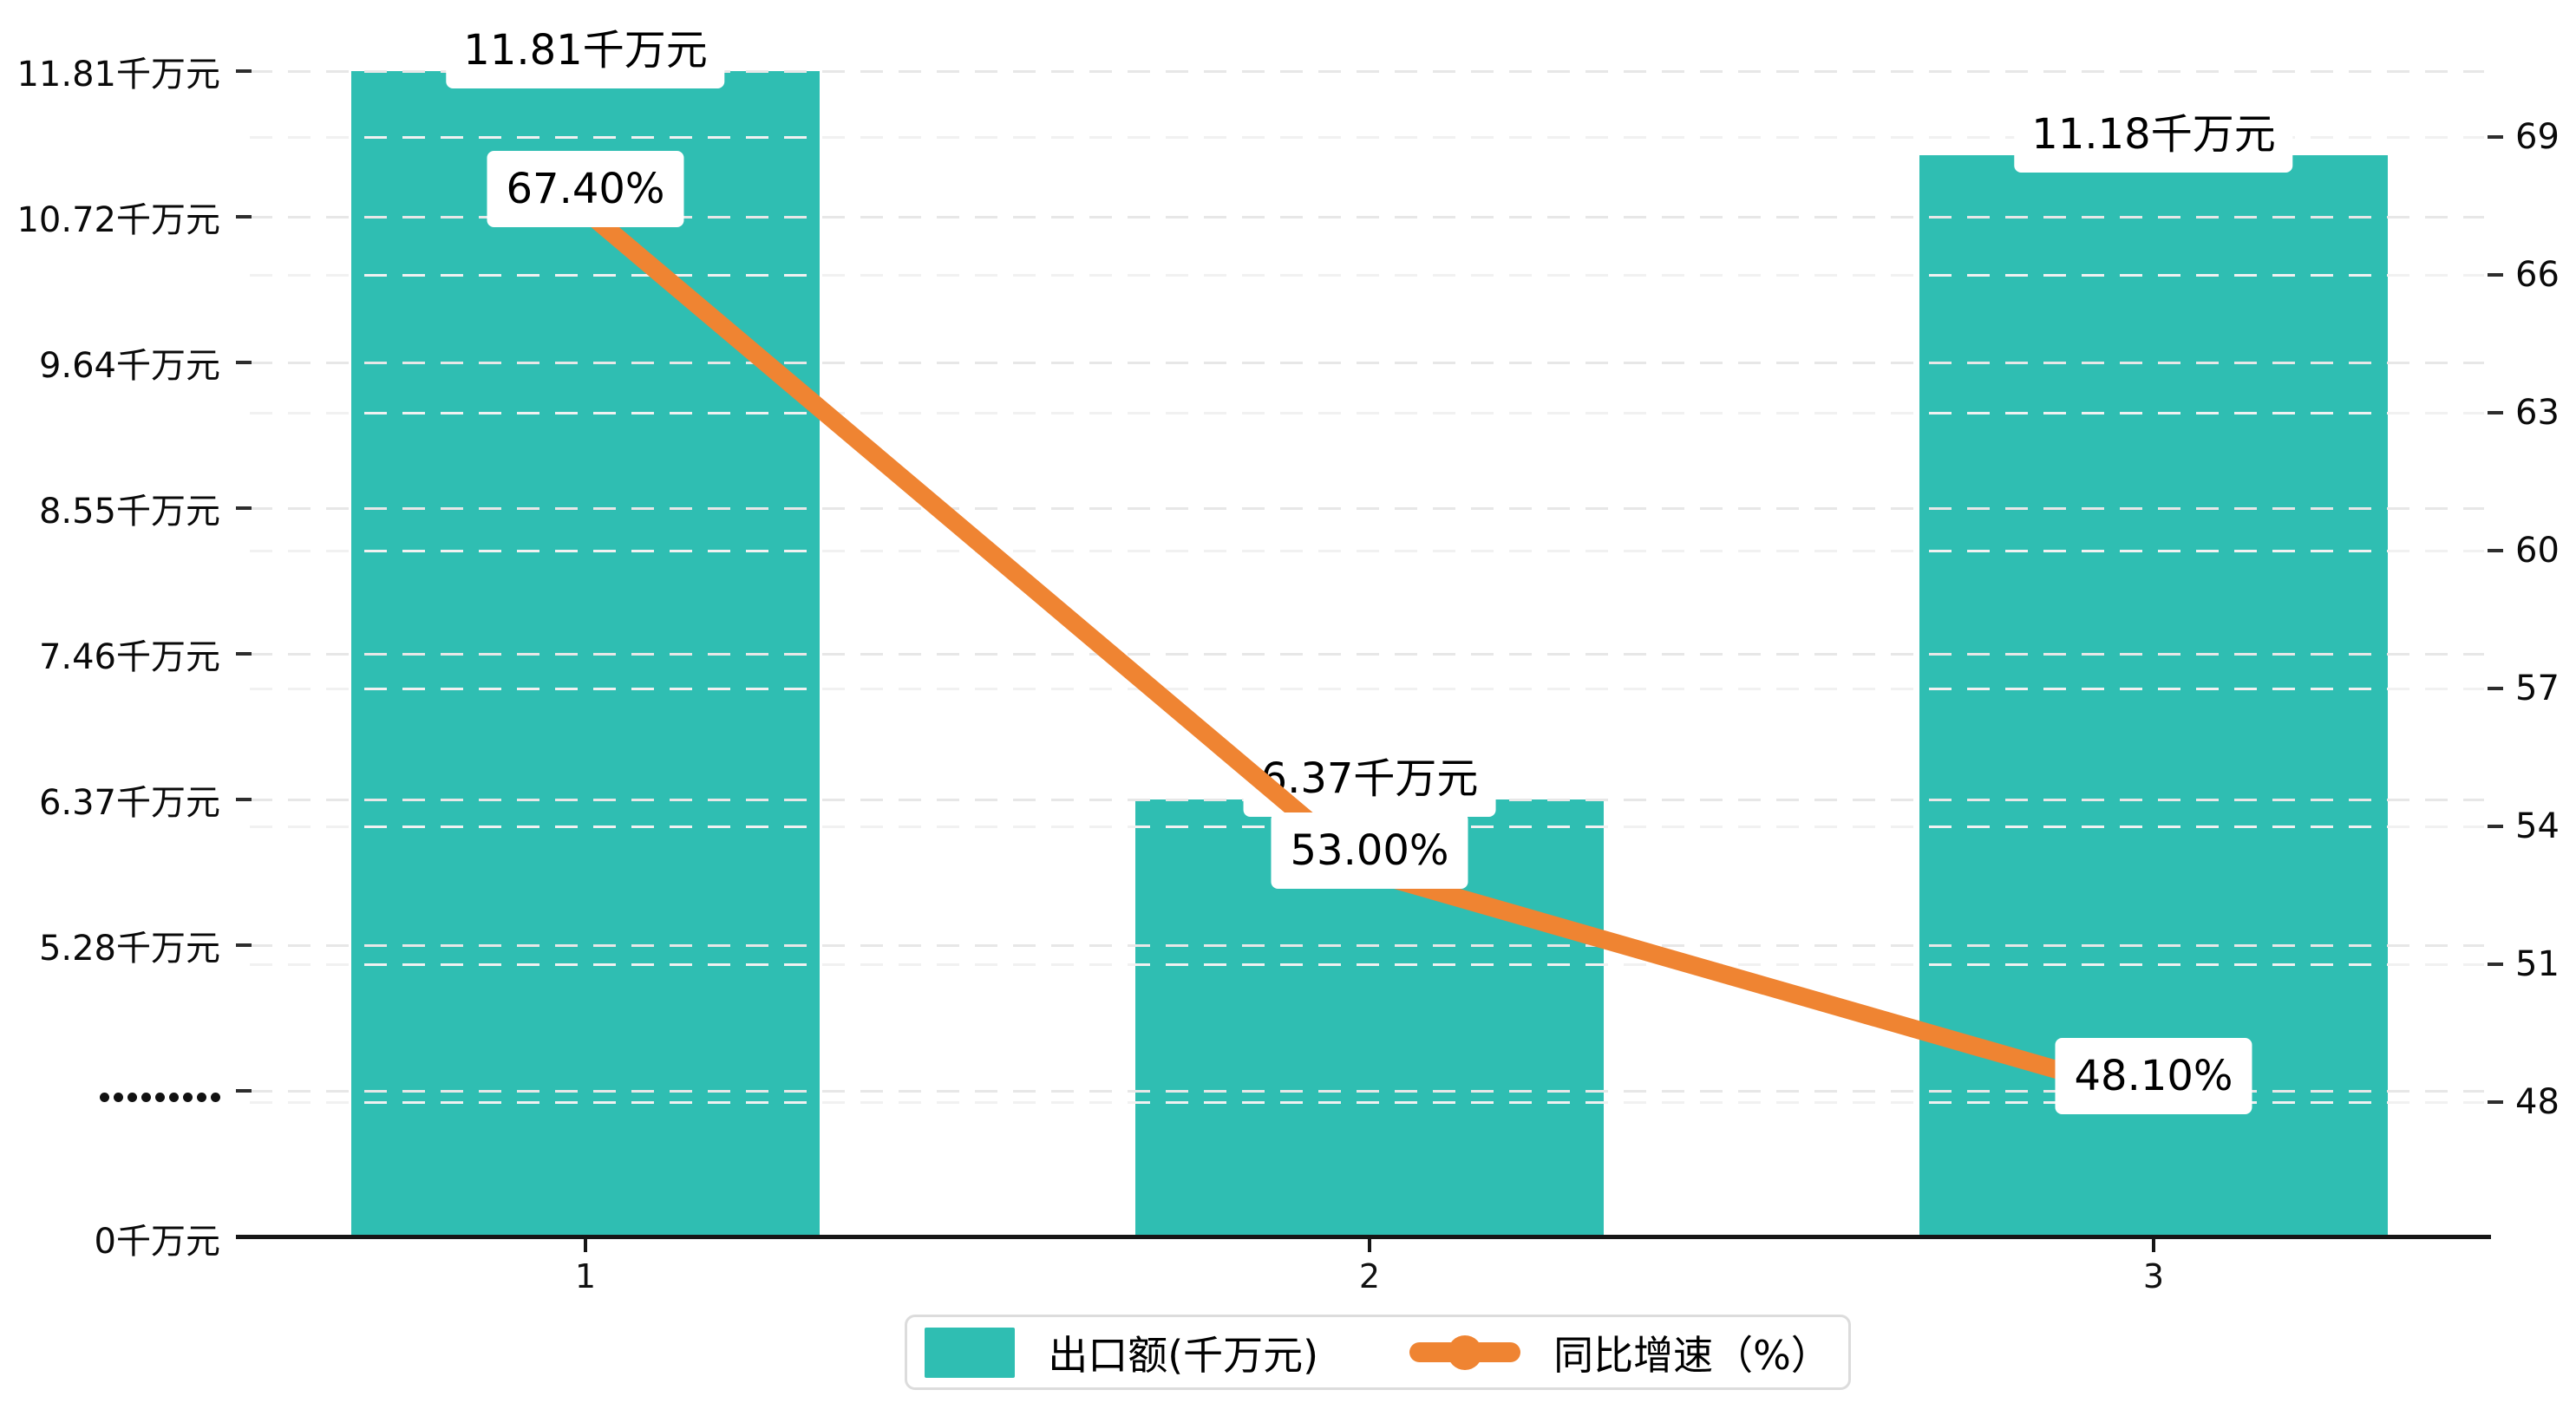 This screenshot has width=2576, height=1416. I want to click on legend-label-export: 出口额(千万元), so click(1183, 1355).